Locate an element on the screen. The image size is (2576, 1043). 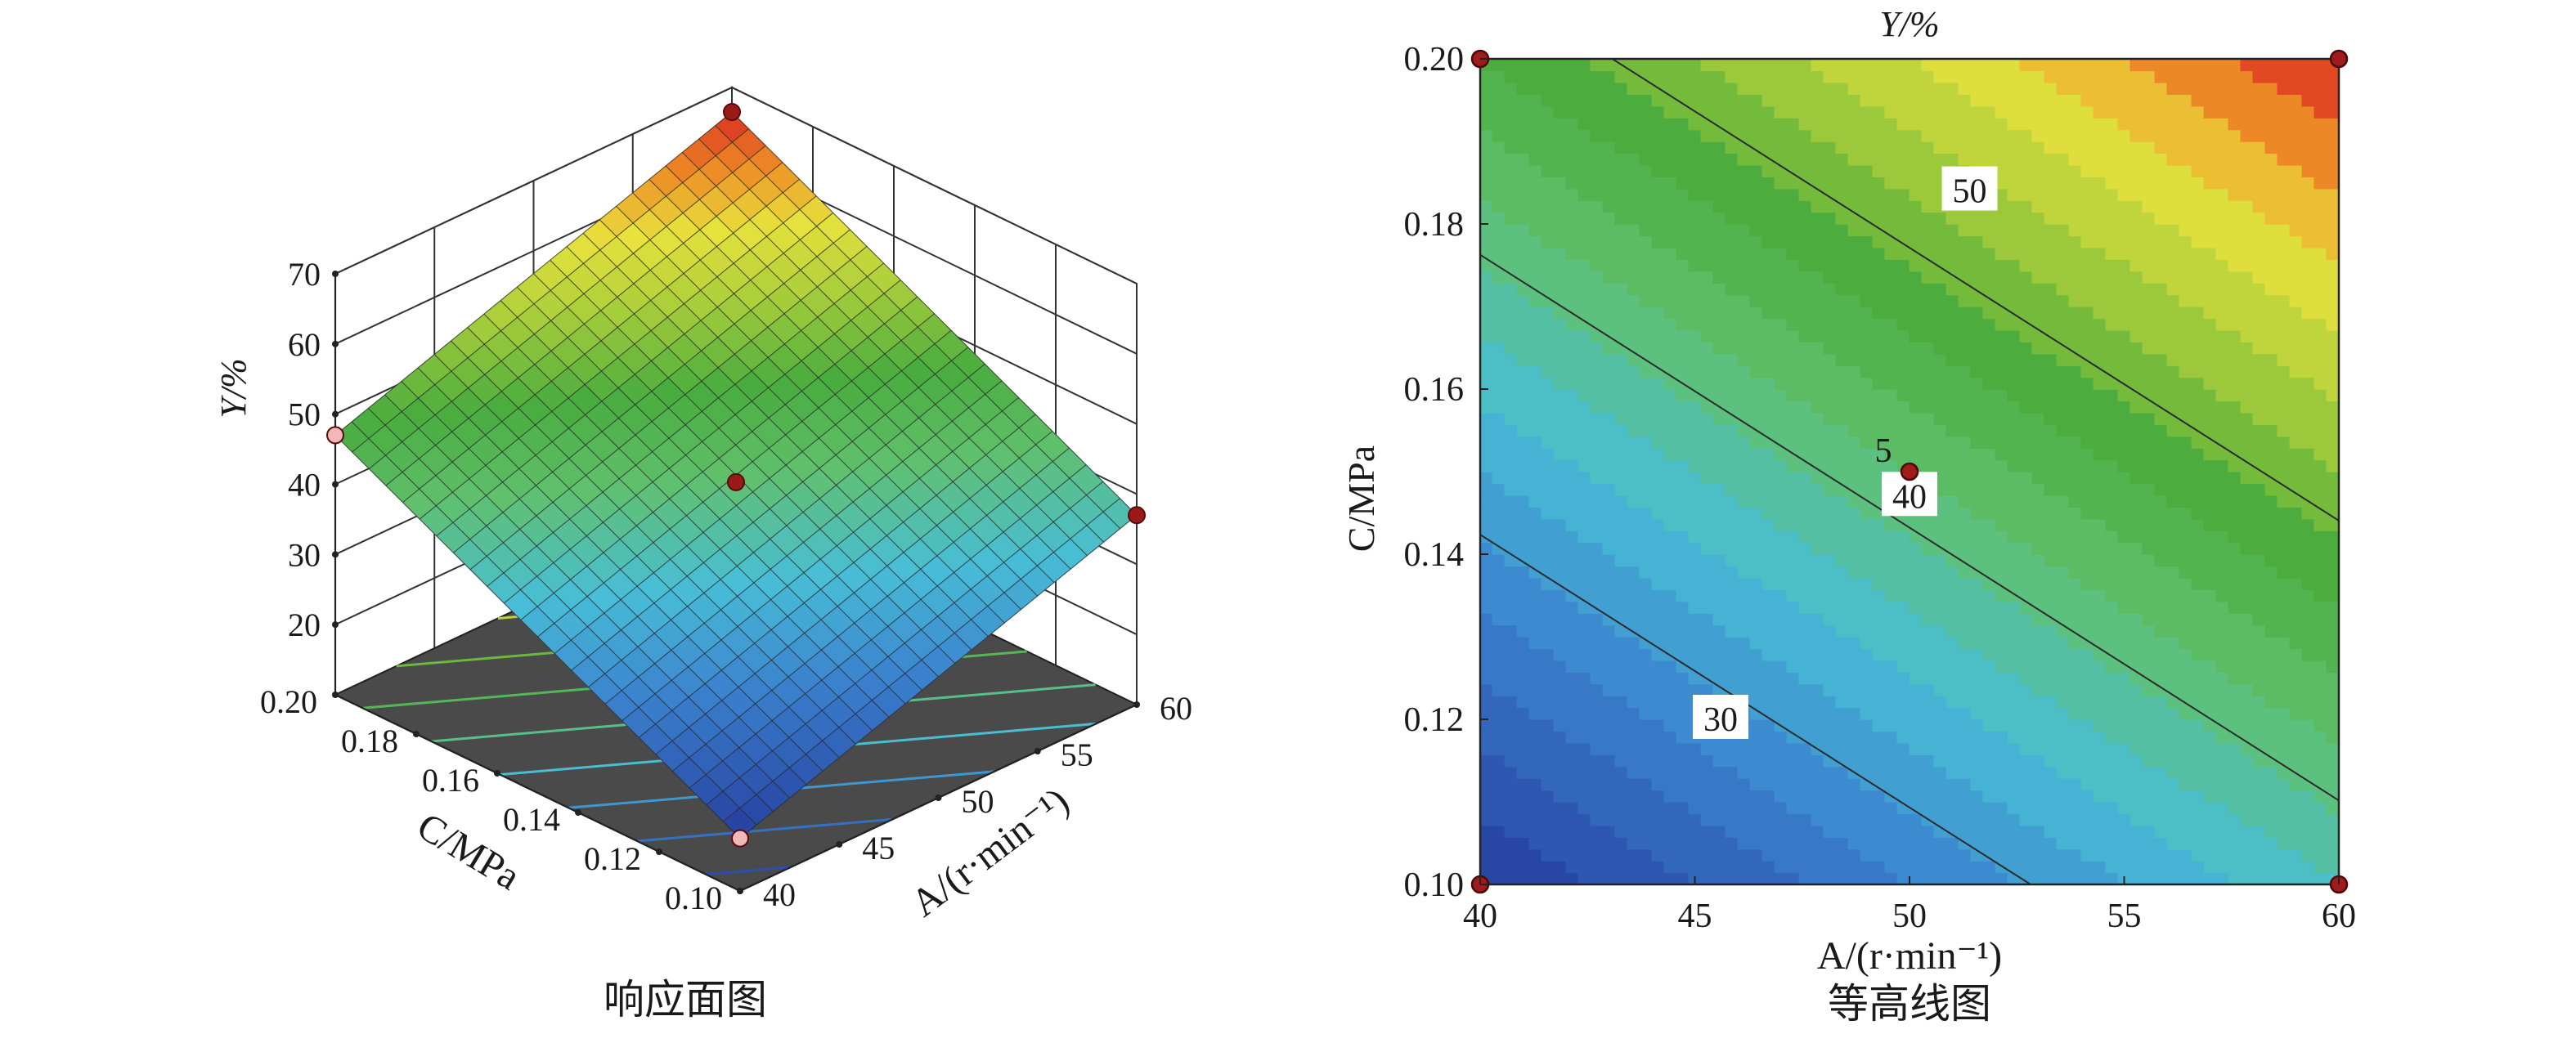
y-axis-ticks-3d: 0.100.120.140.160.180.20 is located at coordinates (501, 799).